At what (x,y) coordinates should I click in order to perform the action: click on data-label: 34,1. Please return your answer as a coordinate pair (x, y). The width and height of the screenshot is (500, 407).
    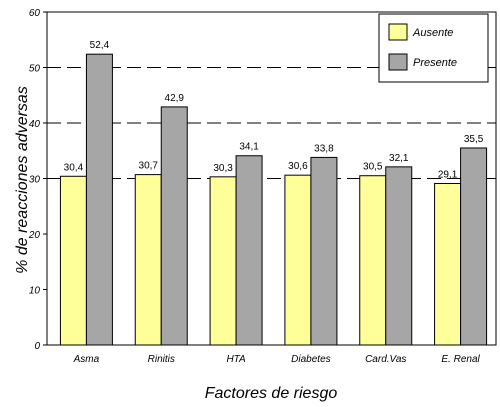
    Looking at the image, I should click on (249, 147).